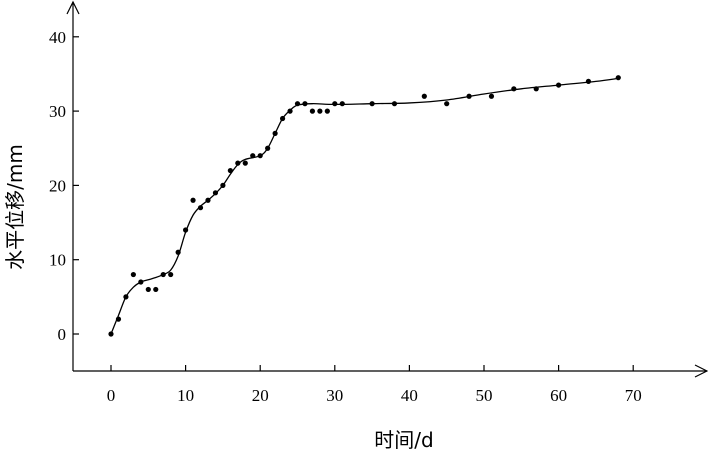 This screenshot has width=708, height=456. I want to click on x-tick-label: 70, so click(633, 395).